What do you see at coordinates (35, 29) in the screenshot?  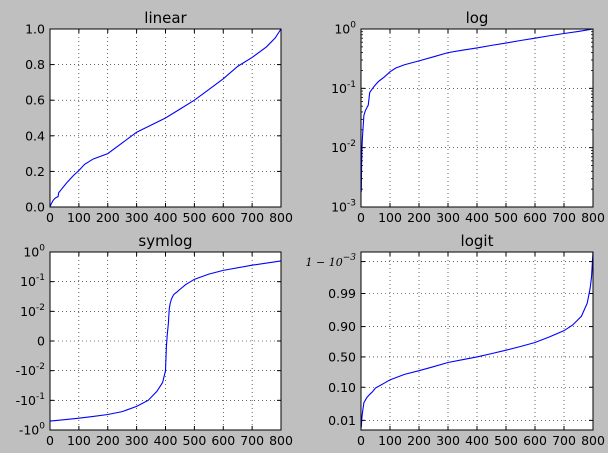 I see `y-tick-label: 1.0` at bounding box center [35, 29].